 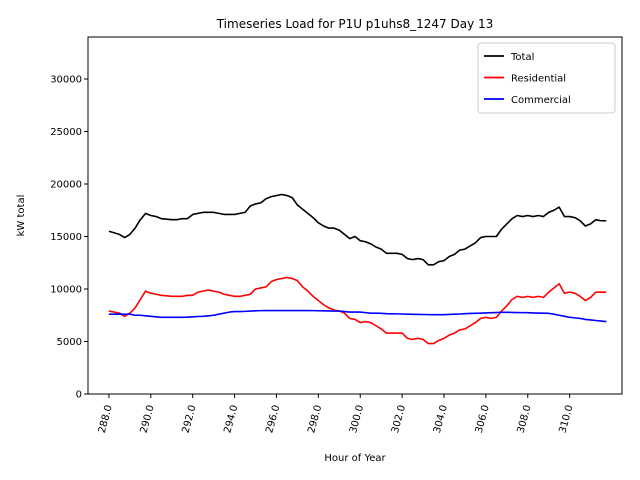 I want to click on legend-box, so click(x=546, y=78).